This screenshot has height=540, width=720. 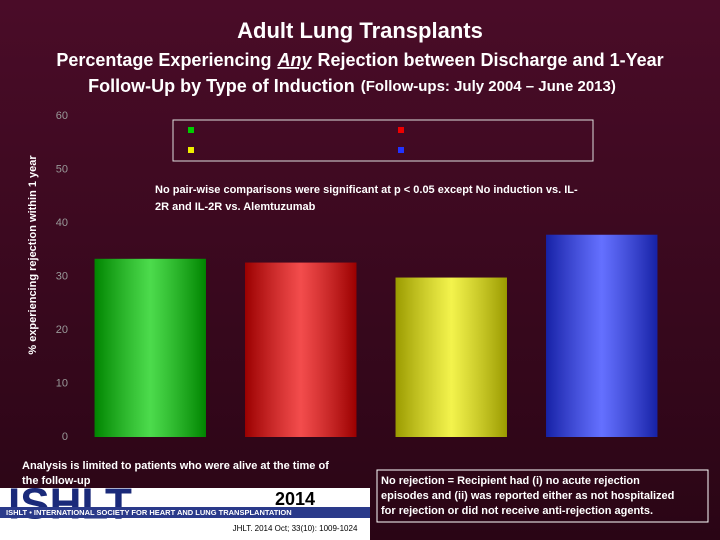 What do you see at coordinates (488, 86) in the screenshot?
I see `subtitle-part: (Follow-ups: July 2004 – June 2013)` at bounding box center [488, 86].